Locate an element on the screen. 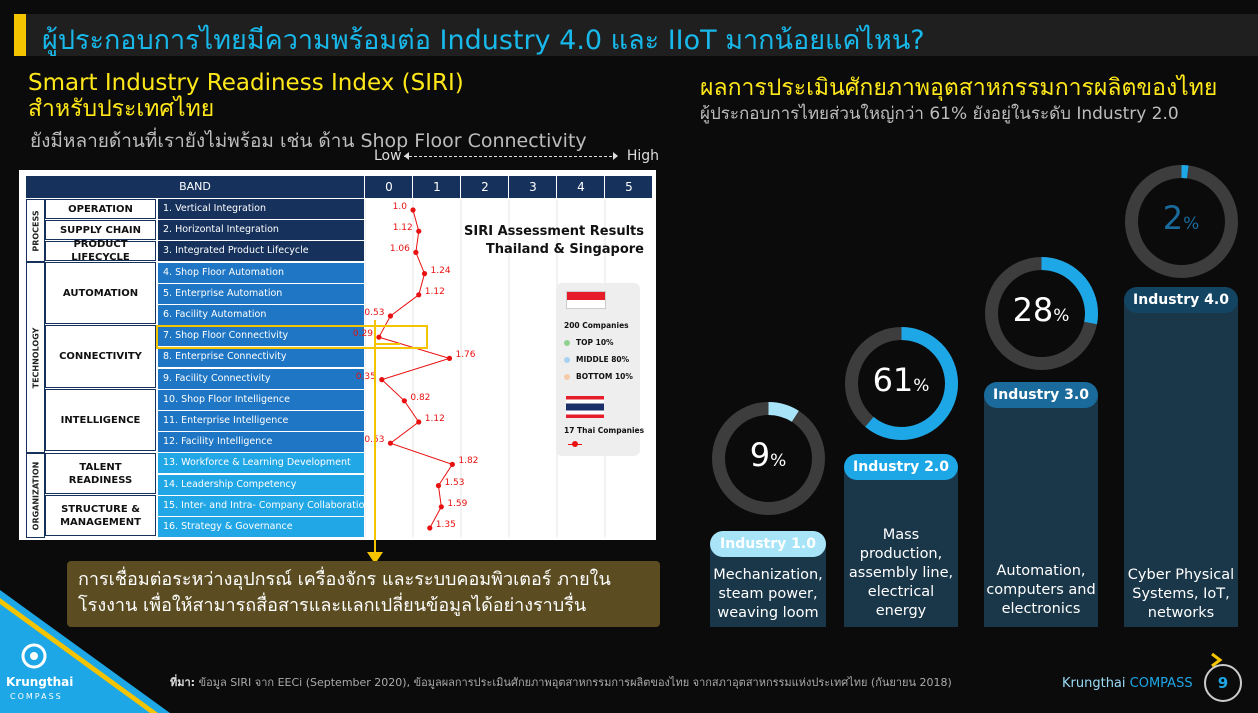 Image resolution: width=1258 pixels, height=713 pixels. thai-value-label: 0.53 is located at coordinates (374, 313).